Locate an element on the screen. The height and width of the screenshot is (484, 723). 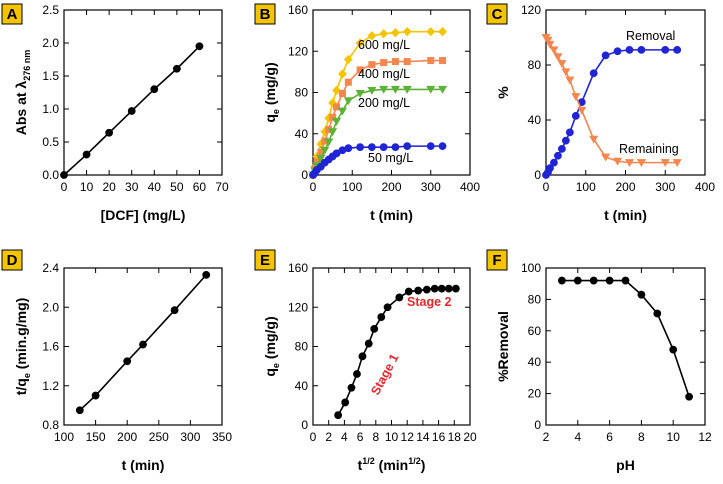
x-tick-label: 150 is located at coordinates (96, 437).